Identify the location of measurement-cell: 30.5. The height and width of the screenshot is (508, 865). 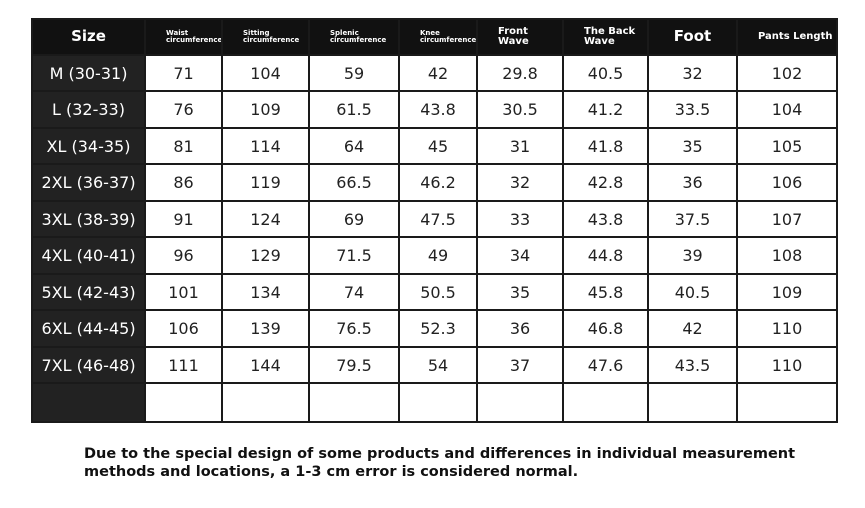
(520, 109).